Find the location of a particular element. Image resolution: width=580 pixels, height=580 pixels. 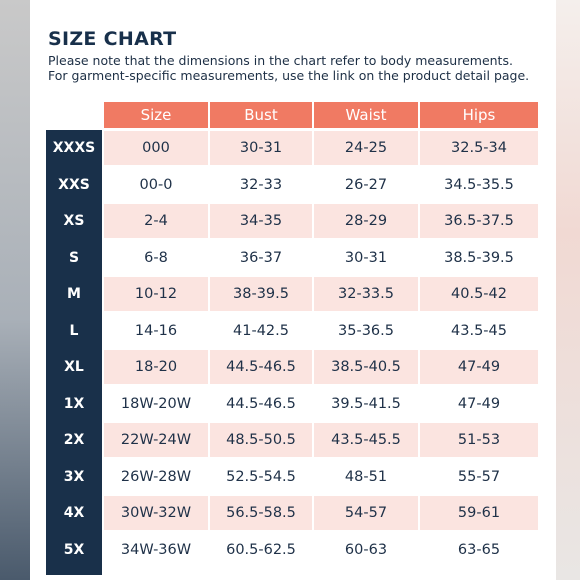

cell-hips: 59-61 is located at coordinates (479, 513).